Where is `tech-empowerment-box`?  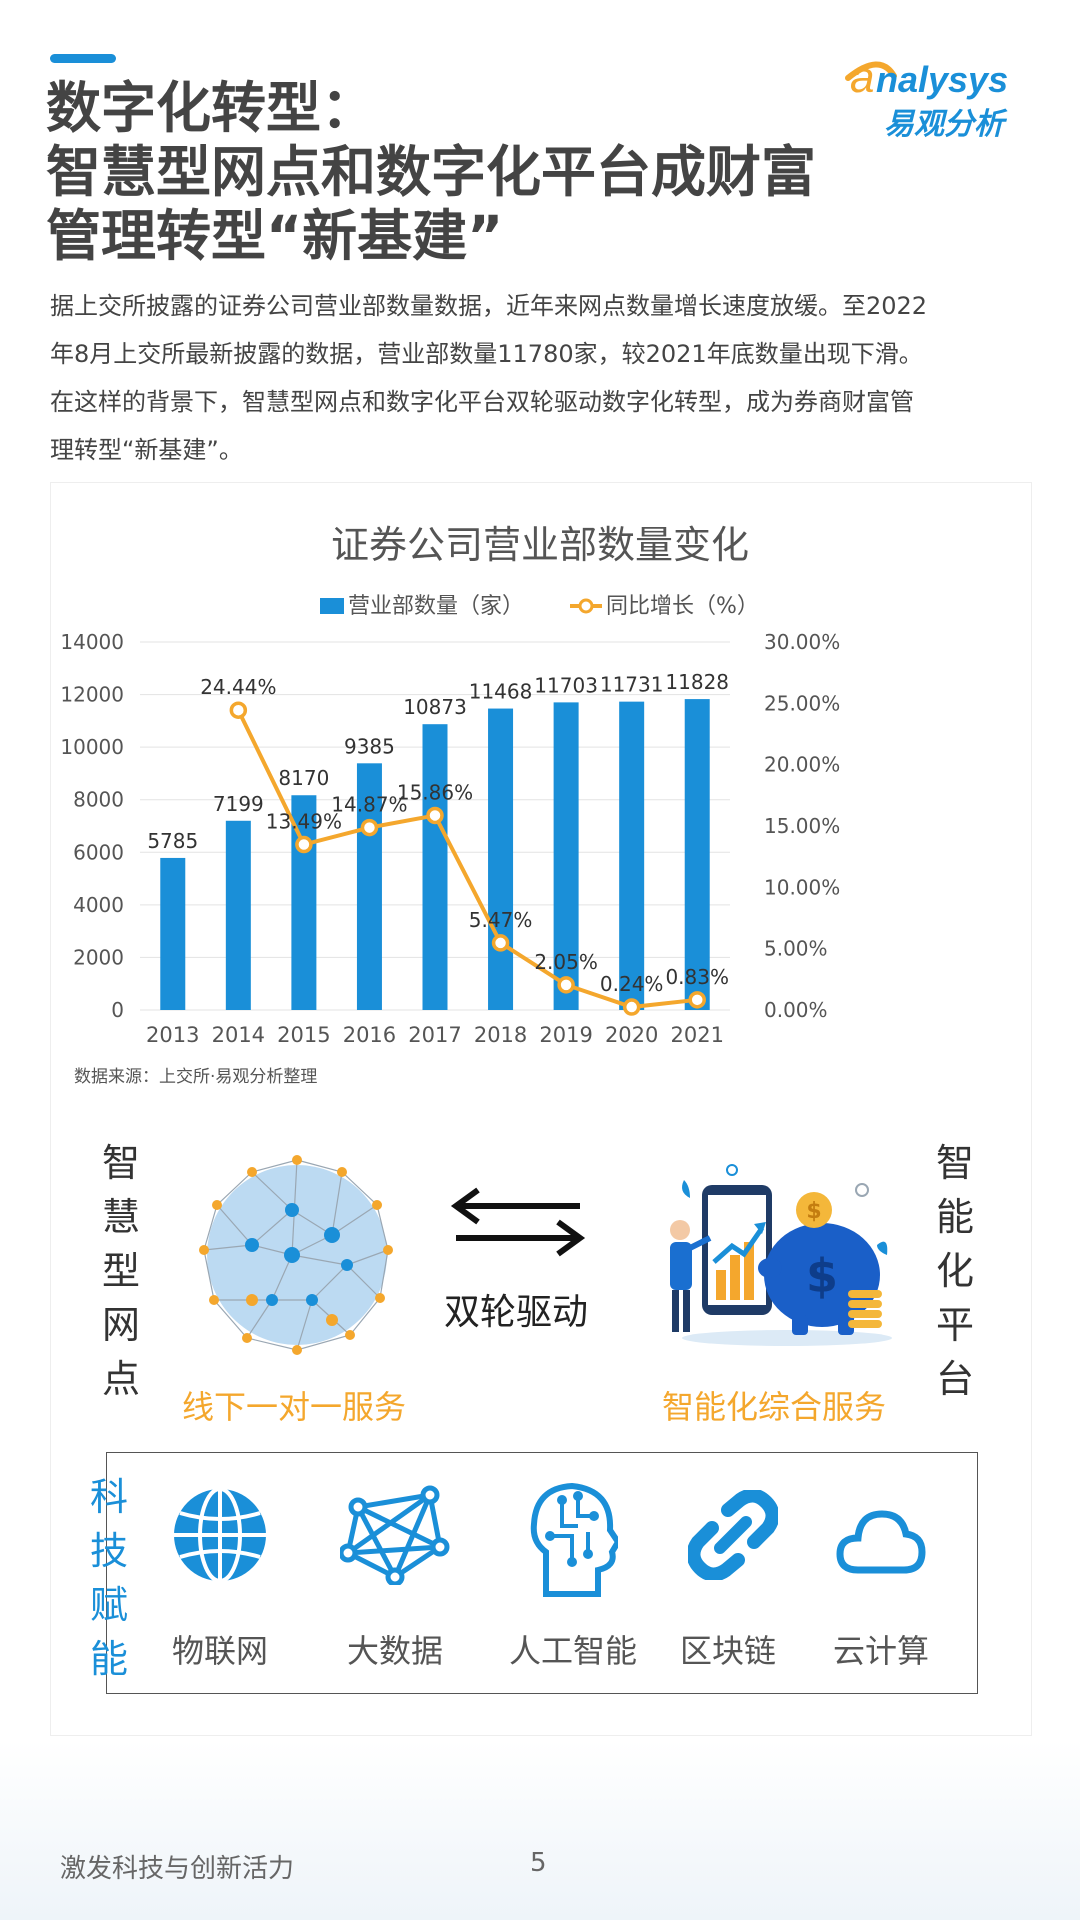 tech-empowerment-box is located at coordinates (542, 1573).